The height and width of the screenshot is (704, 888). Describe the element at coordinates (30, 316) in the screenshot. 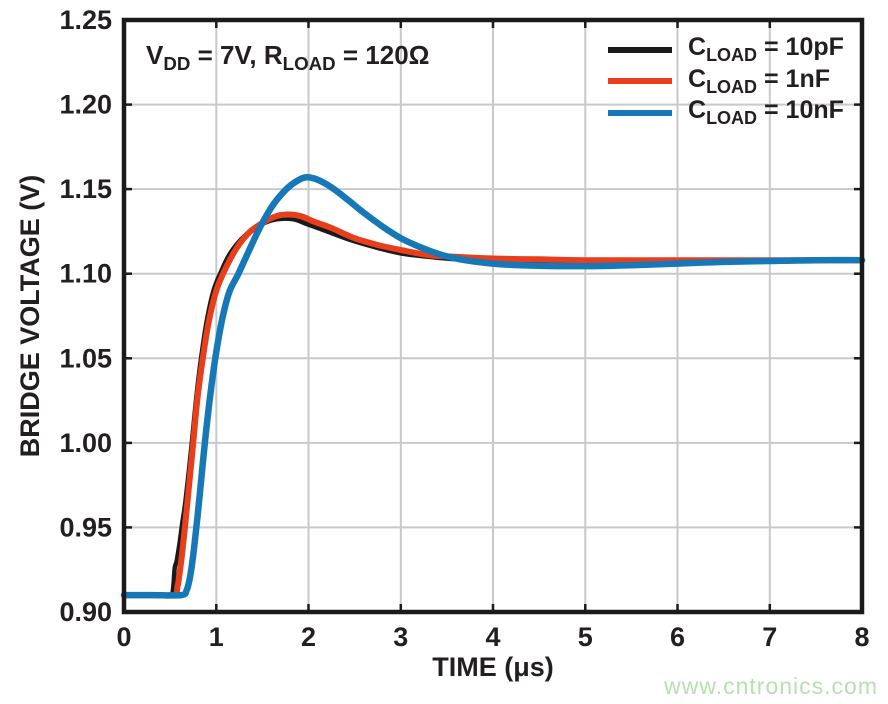

I see `y-axis-title: BRIDGE VOLTAGE (V)` at that location.